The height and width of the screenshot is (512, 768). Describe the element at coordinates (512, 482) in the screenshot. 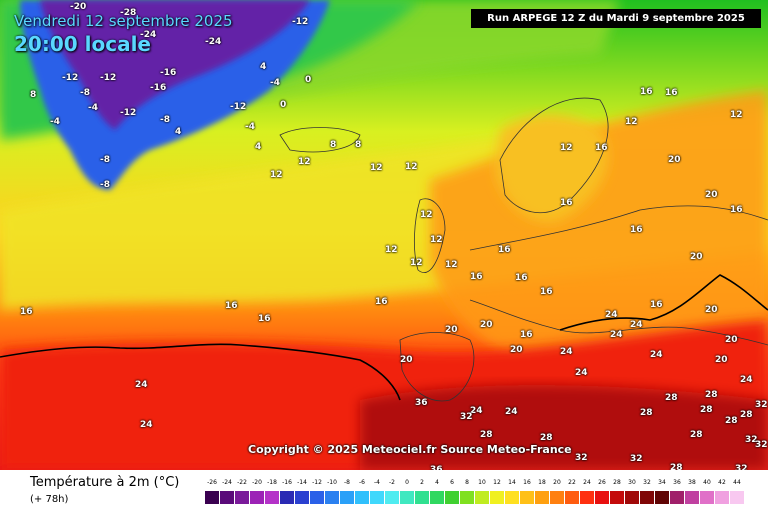

I see `legend-tick: 14` at that location.